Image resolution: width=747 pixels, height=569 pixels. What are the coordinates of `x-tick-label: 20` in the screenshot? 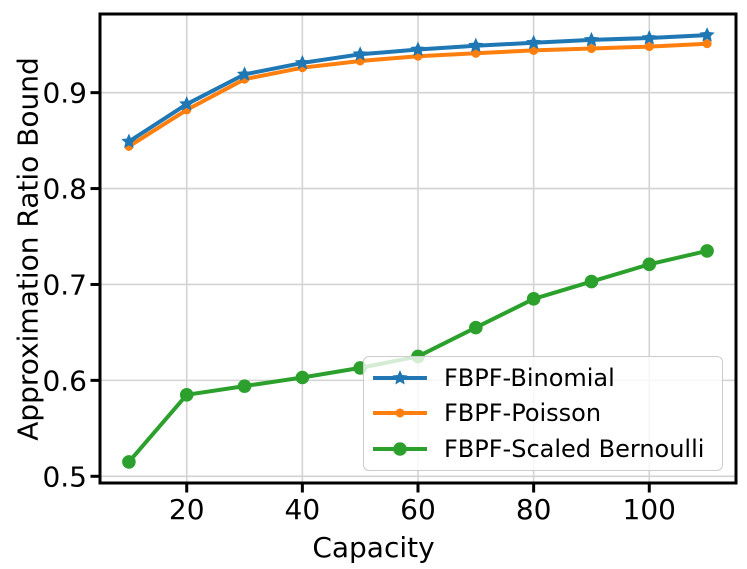 It's located at (187, 509).